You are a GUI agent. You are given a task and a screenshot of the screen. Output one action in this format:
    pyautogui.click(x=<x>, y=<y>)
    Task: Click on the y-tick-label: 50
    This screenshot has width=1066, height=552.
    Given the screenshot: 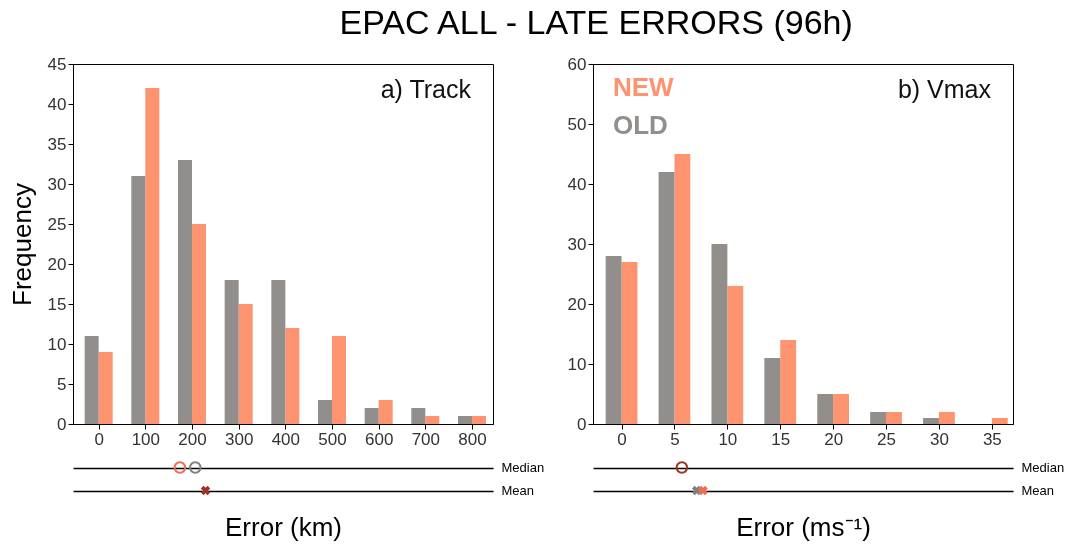 What is the action you would take?
    pyautogui.click(x=577, y=124)
    